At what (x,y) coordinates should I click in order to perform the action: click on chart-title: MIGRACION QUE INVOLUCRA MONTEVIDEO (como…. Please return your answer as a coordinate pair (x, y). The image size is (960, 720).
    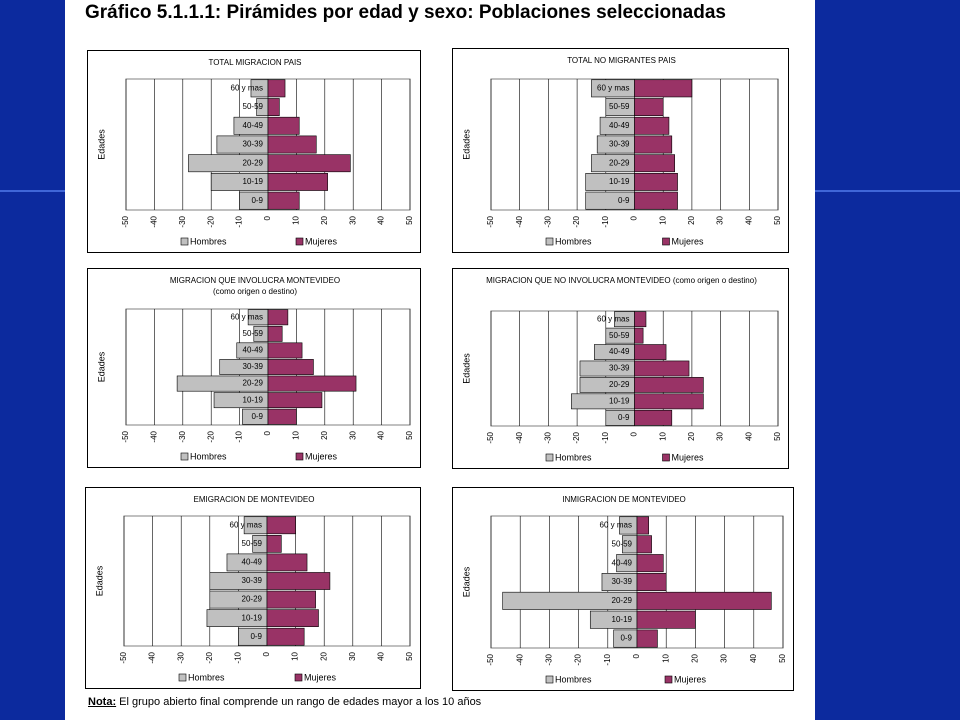
    Looking at the image, I should click on (255, 286).